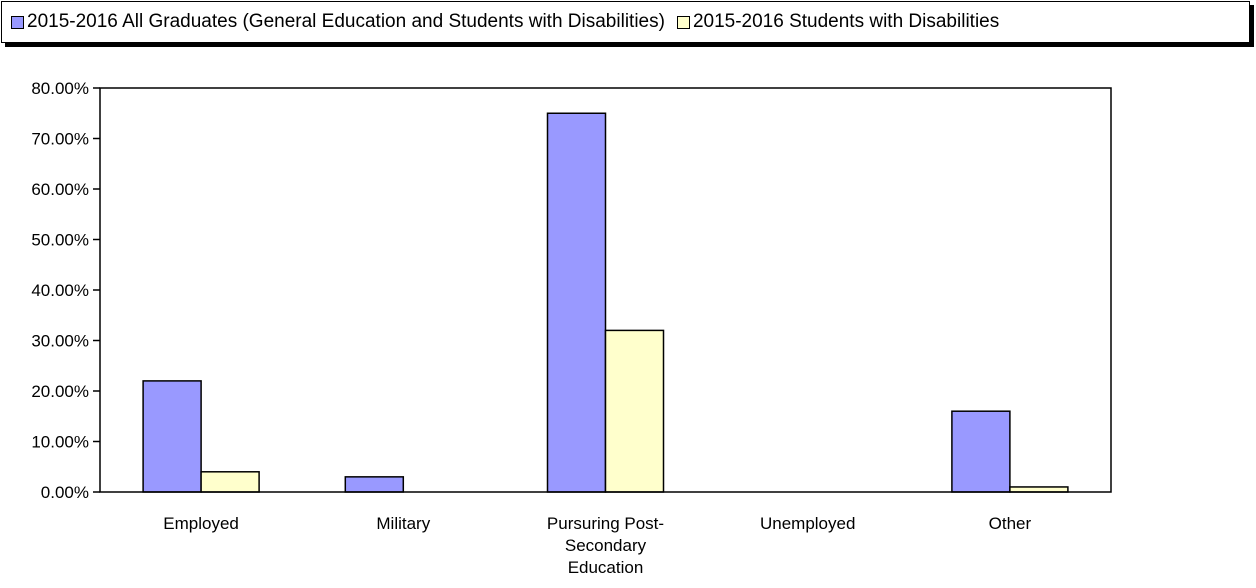 Image resolution: width=1256 pixels, height=588 pixels. What do you see at coordinates (60, 442) in the screenshot?
I see `y-tick-label: 10.00%` at bounding box center [60, 442].